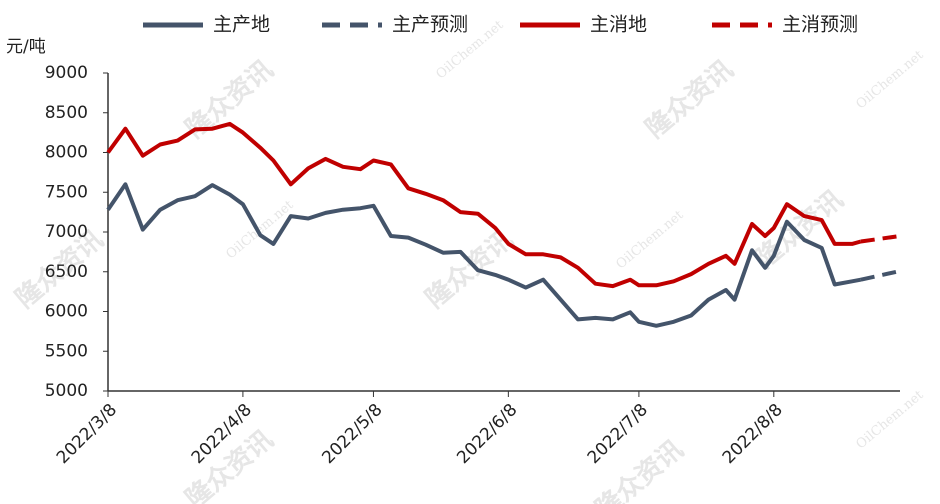 The image size is (940, 504). Describe the element at coordinates (430, 25) in the screenshot. I see `legend-label: 主产预测` at that location.